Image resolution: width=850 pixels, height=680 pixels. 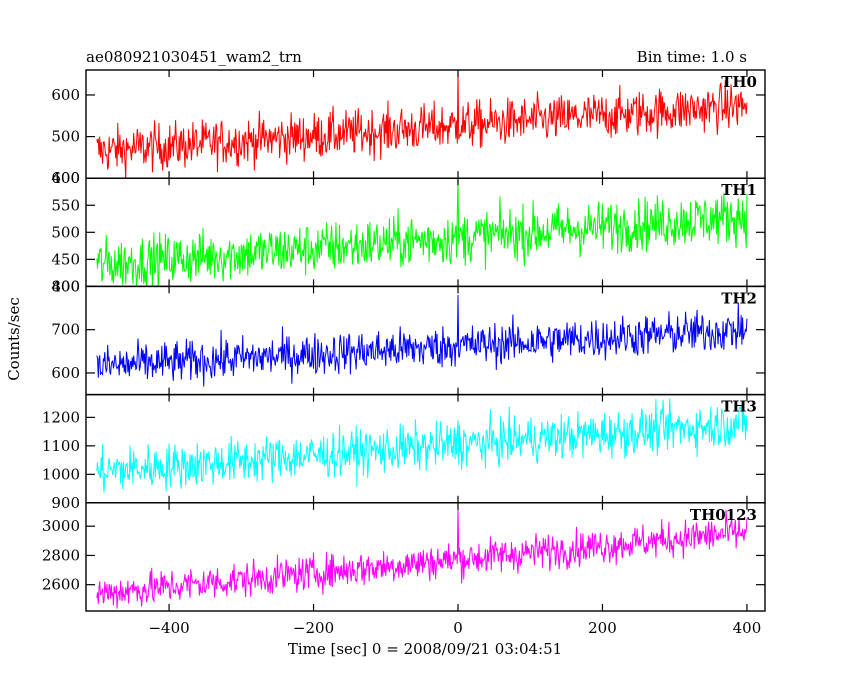 I want to click on y-tick-label: 900, so click(x=65, y=503).